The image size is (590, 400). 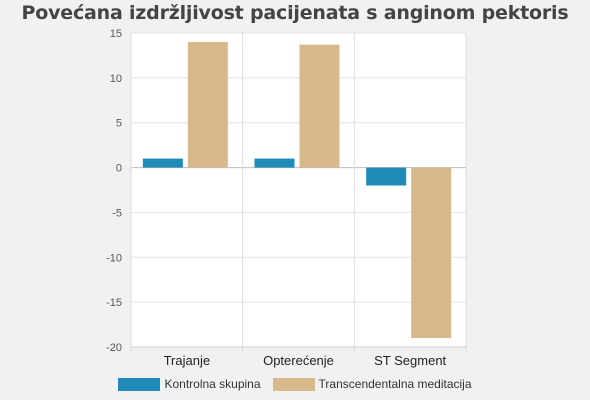 I want to click on legend-item-control: Kontrolna skupina, so click(x=189, y=384).